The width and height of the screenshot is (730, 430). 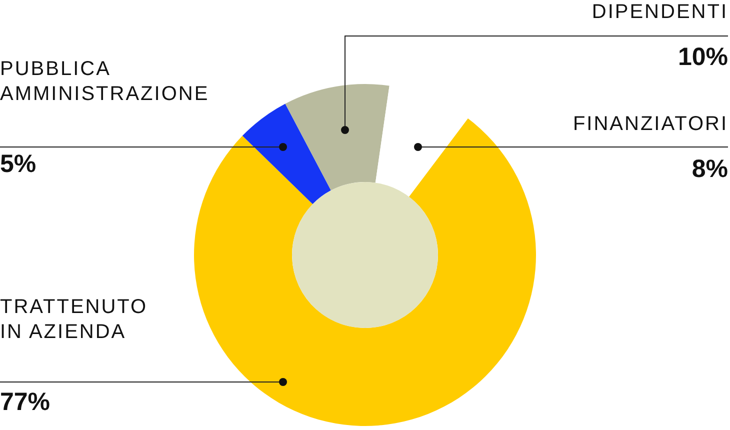 What do you see at coordinates (105, 81) in the screenshot?
I see `slice-label: PUBBLICA AMMINISTRAZIONE` at bounding box center [105, 81].